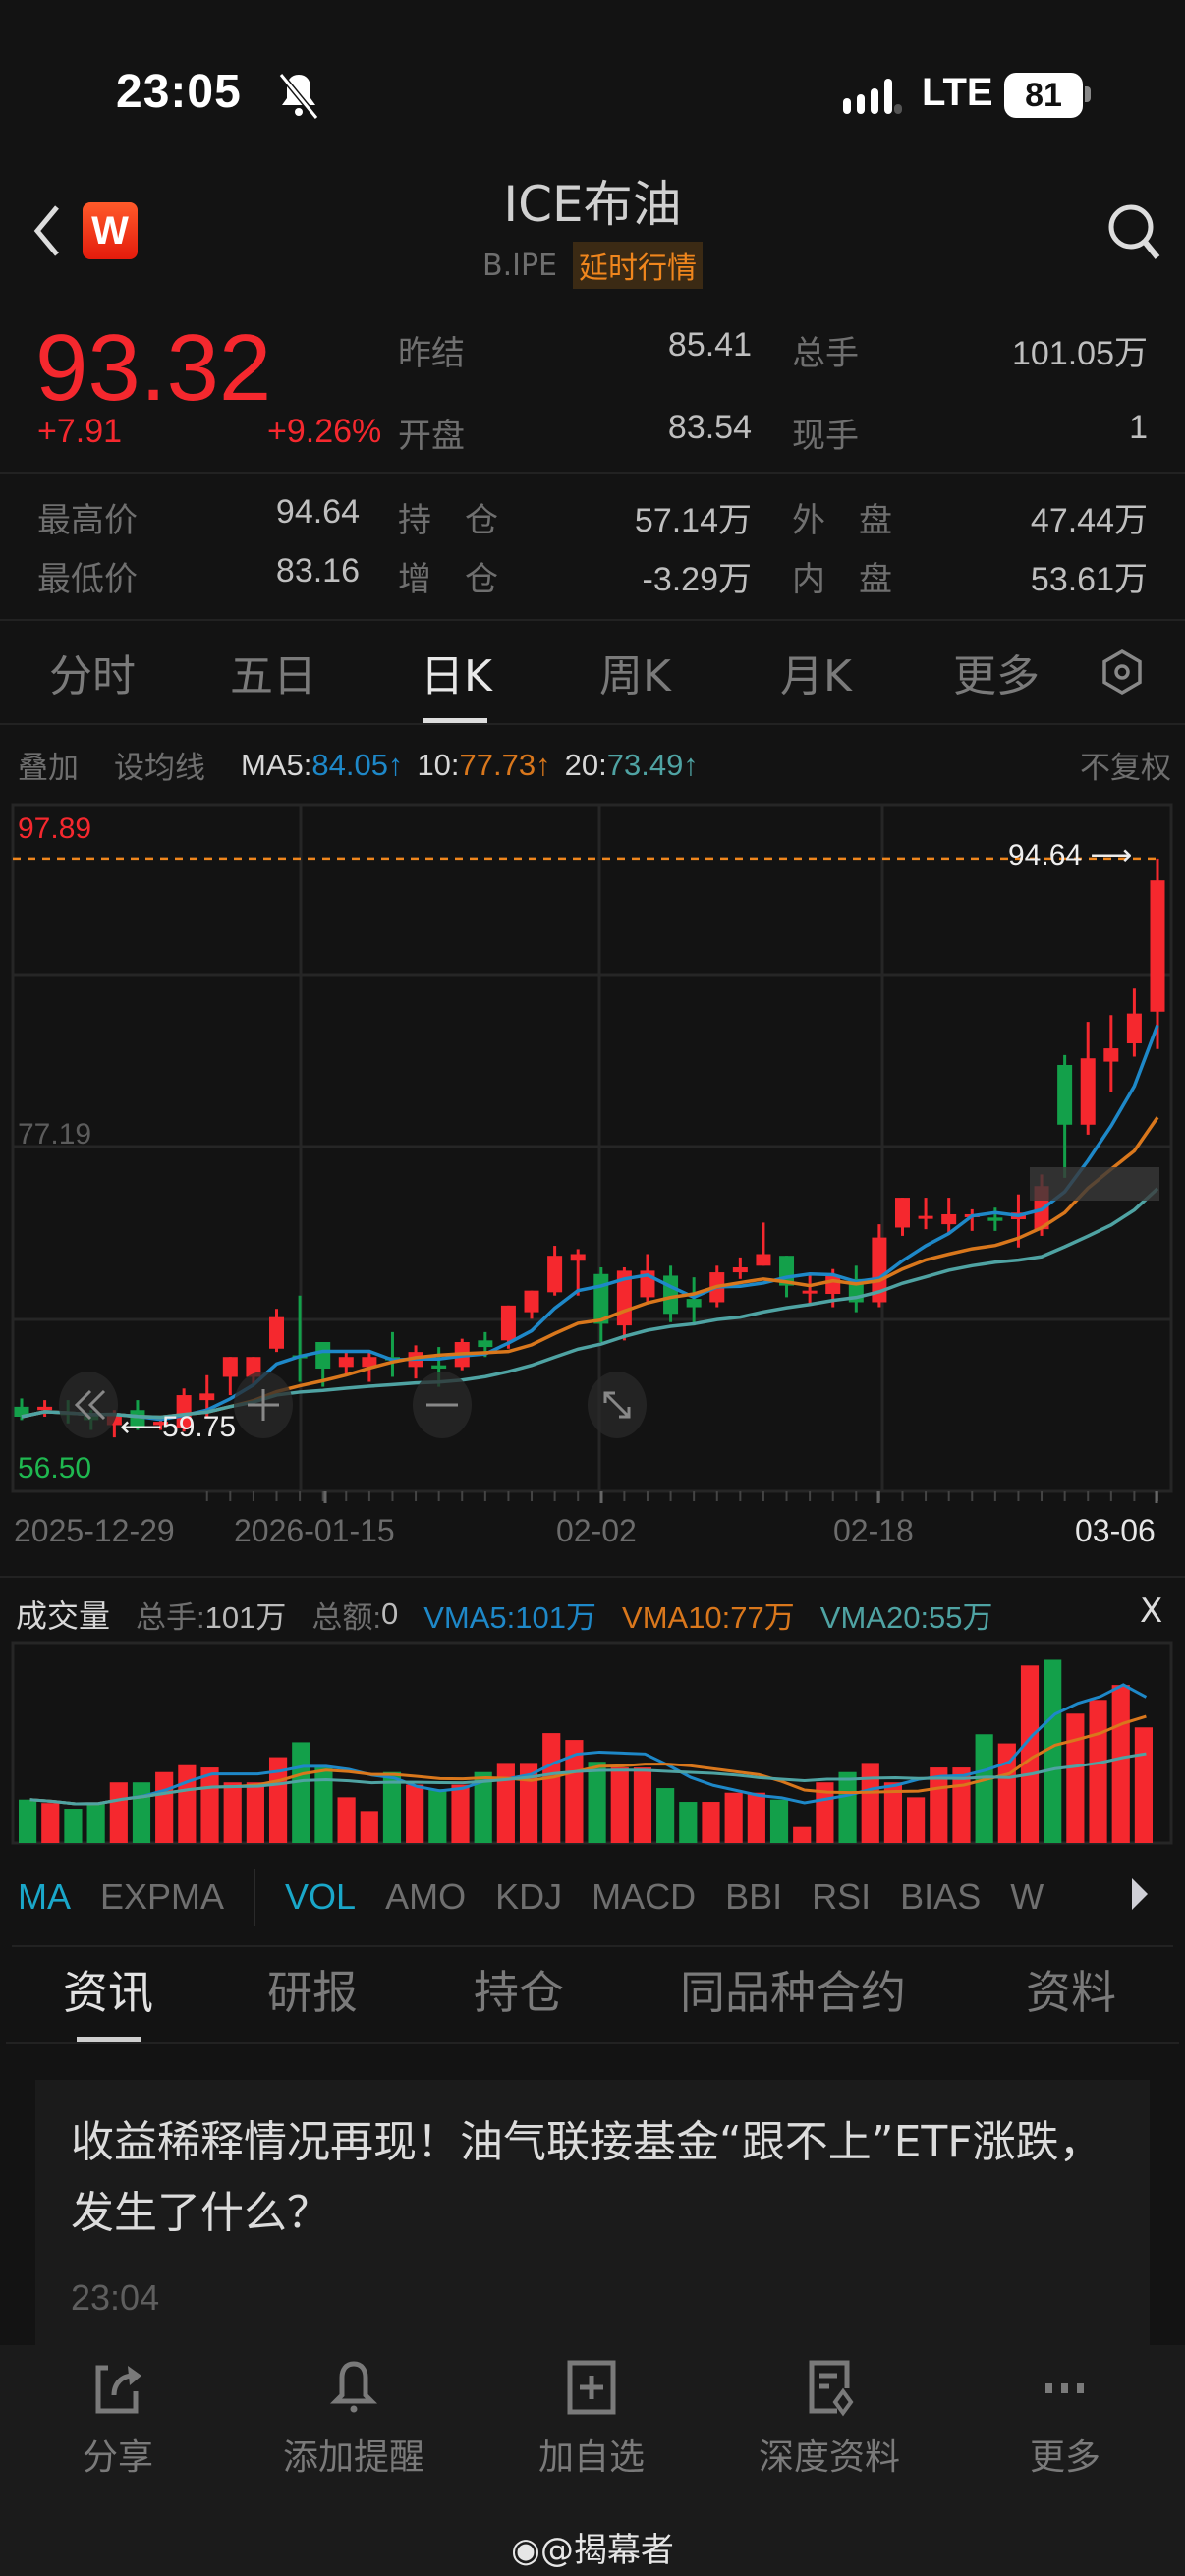  Describe the element at coordinates (519, 1992) in the screenshot. I see `tab-positions: 持仓` at that location.